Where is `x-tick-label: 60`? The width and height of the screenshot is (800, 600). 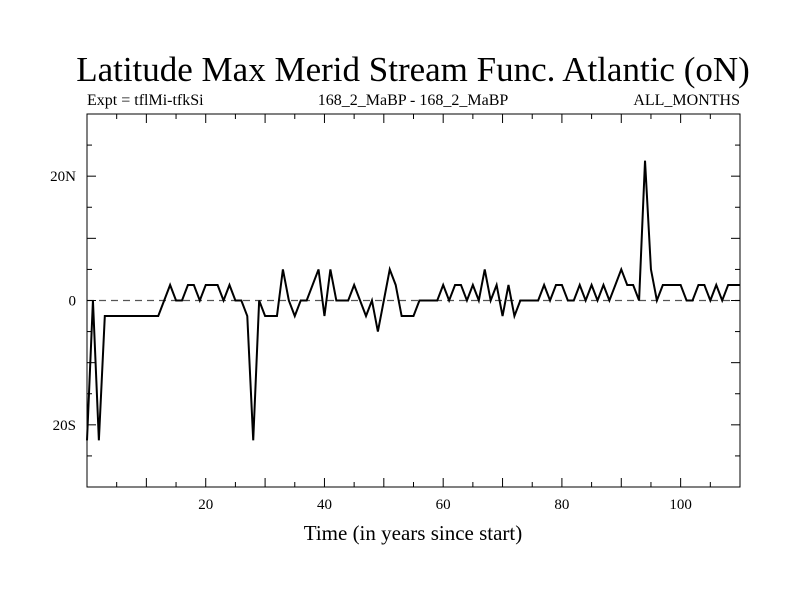 x-tick-label: 60 is located at coordinates (443, 505).